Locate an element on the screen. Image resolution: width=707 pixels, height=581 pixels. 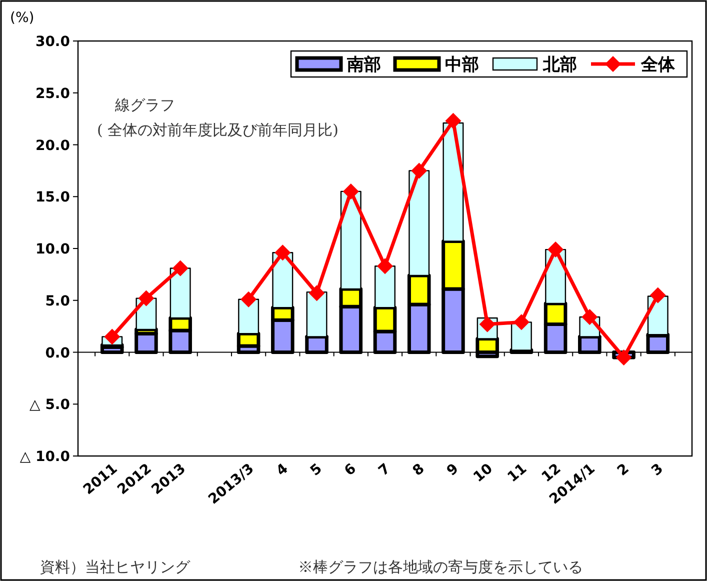
text: ※棒グラフは各地域の寄与度を示している is located at coordinates (440, 567).